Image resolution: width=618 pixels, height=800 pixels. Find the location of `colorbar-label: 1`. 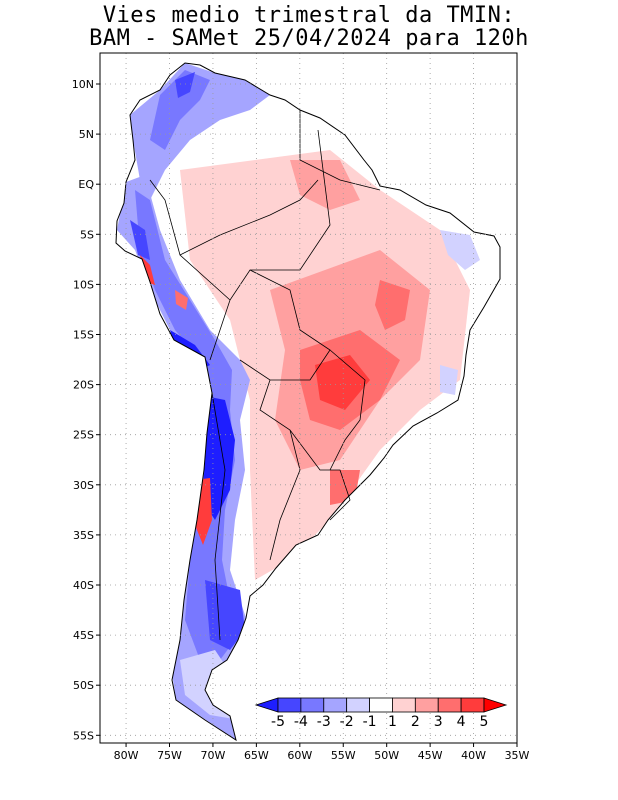

colorbar-label: 1 is located at coordinates (392, 722).